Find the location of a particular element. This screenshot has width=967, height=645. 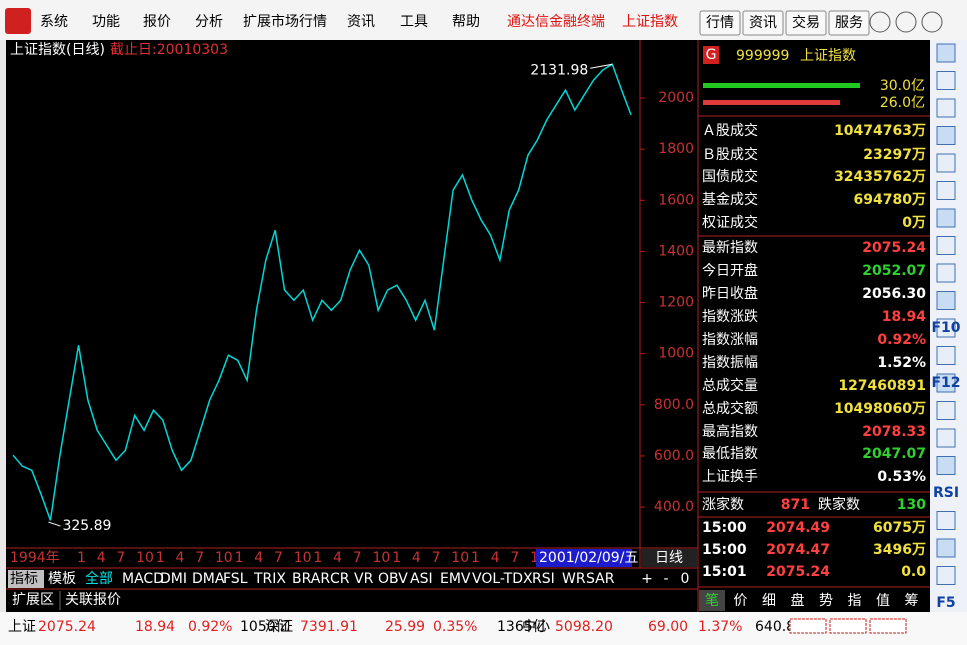

tab: BRAR is located at coordinates (311, 579).